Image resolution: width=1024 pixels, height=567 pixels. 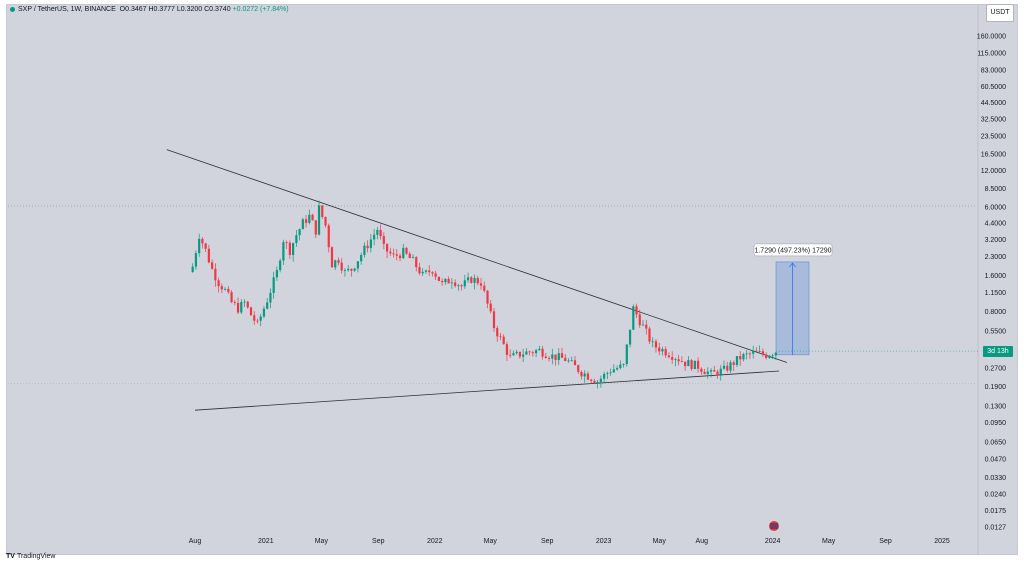 I want to click on x-tick-label: 2024, so click(x=773, y=541).